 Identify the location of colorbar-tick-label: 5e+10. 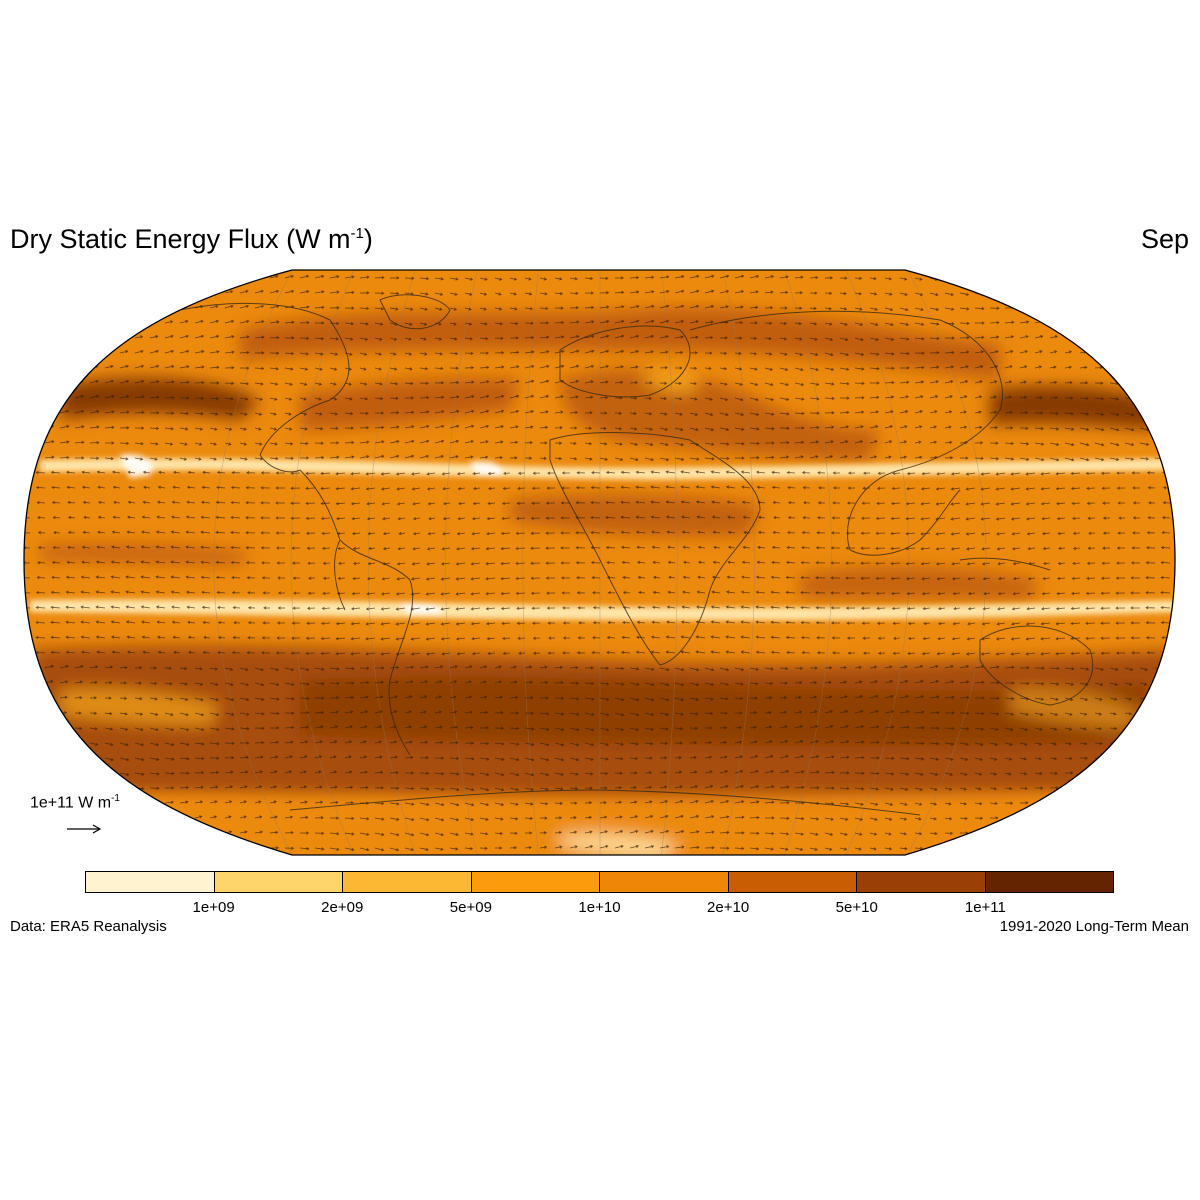
(856, 907).